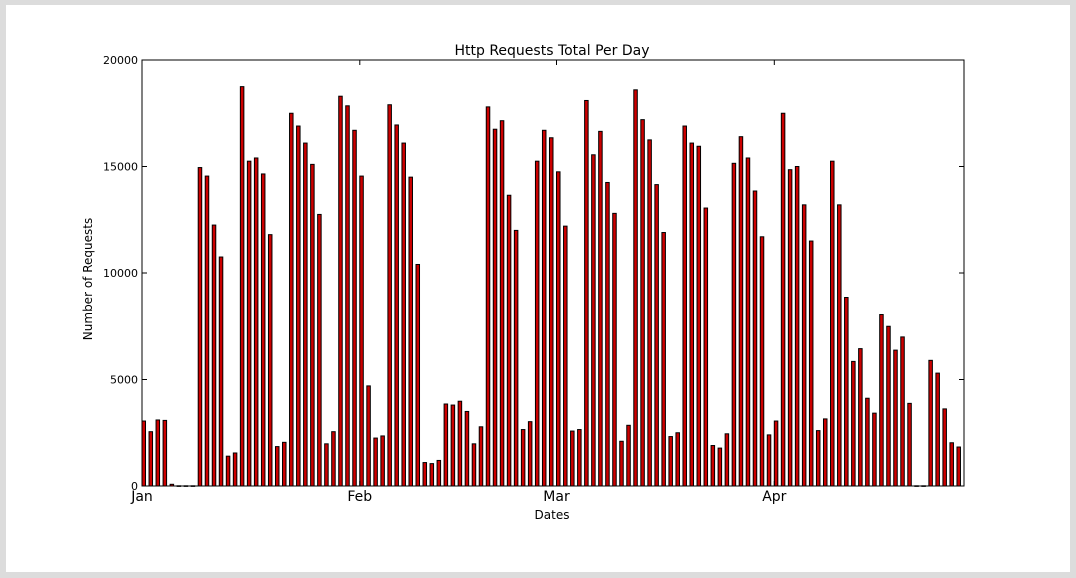 This screenshot has width=1076, height=578. Describe the element at coordinates (124, 380) in the screenshot. I see `y-tick-label: 5000` at that location.